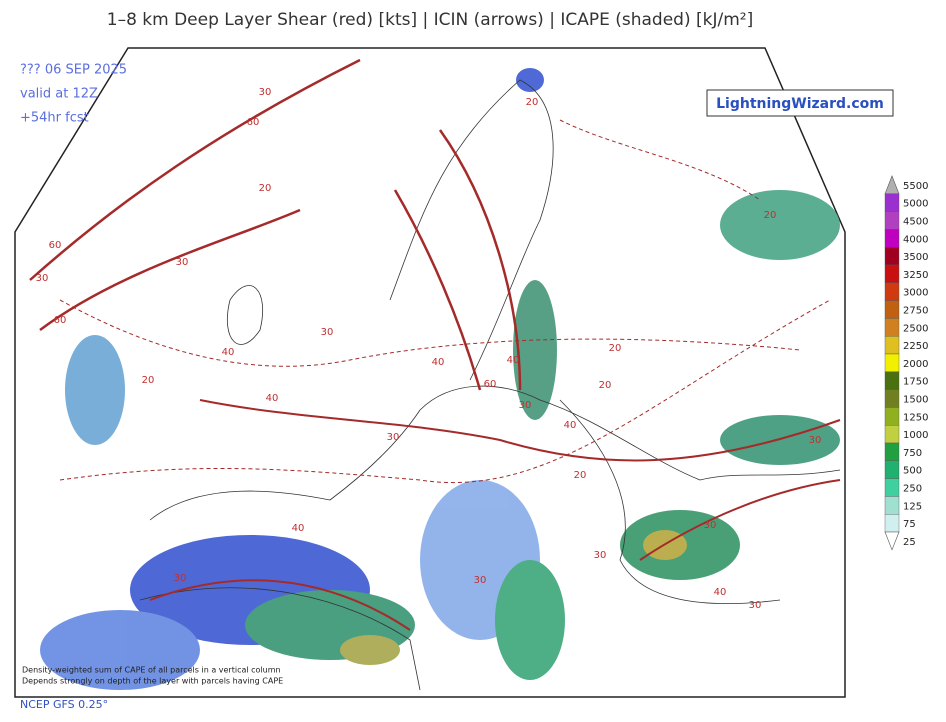 This screenshot has width=946, height=722. What do you see at coordinates (915, 293) in the screenshot?
I see `colorbar-label: 3000` at bounding box center [915, 293].